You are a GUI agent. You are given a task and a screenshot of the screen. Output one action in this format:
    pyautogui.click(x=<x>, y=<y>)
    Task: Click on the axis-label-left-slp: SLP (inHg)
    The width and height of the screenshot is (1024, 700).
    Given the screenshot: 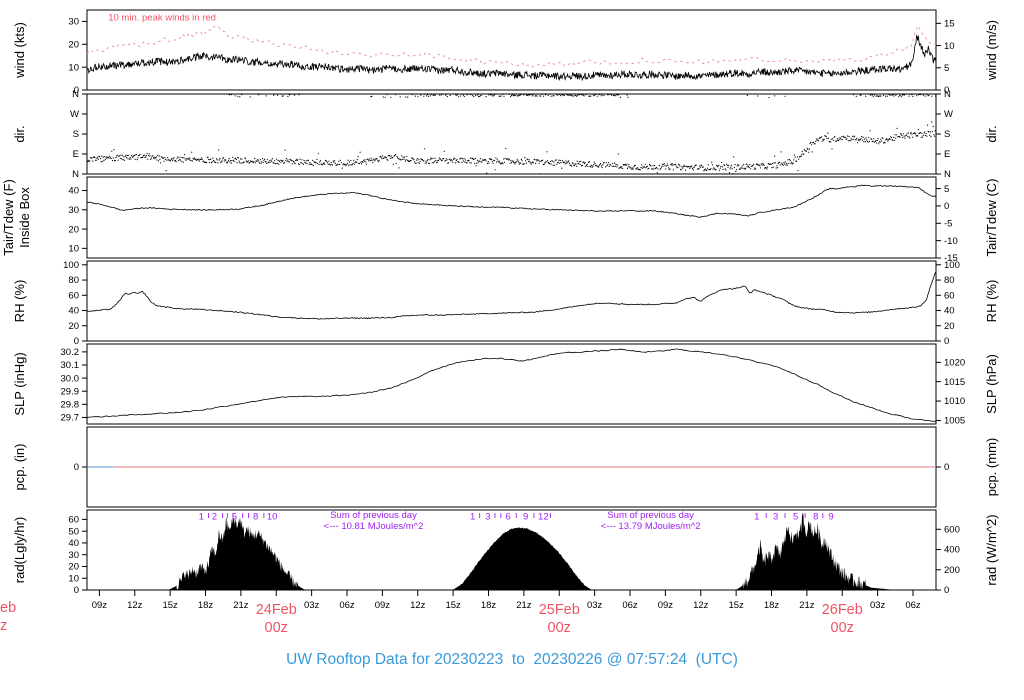 What is the action you would take?
    pyautogui.click(x=19, y=383)
    